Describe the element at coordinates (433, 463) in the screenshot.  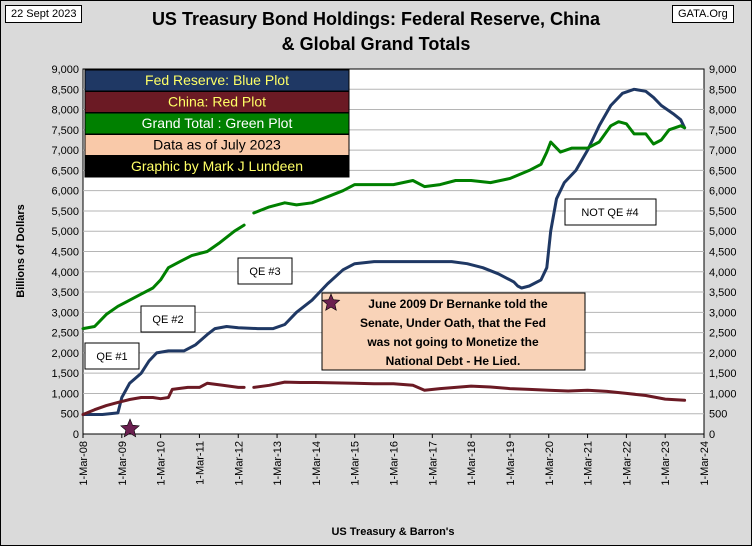
I see `x-tick-label: 1-Mar-17` at that location.